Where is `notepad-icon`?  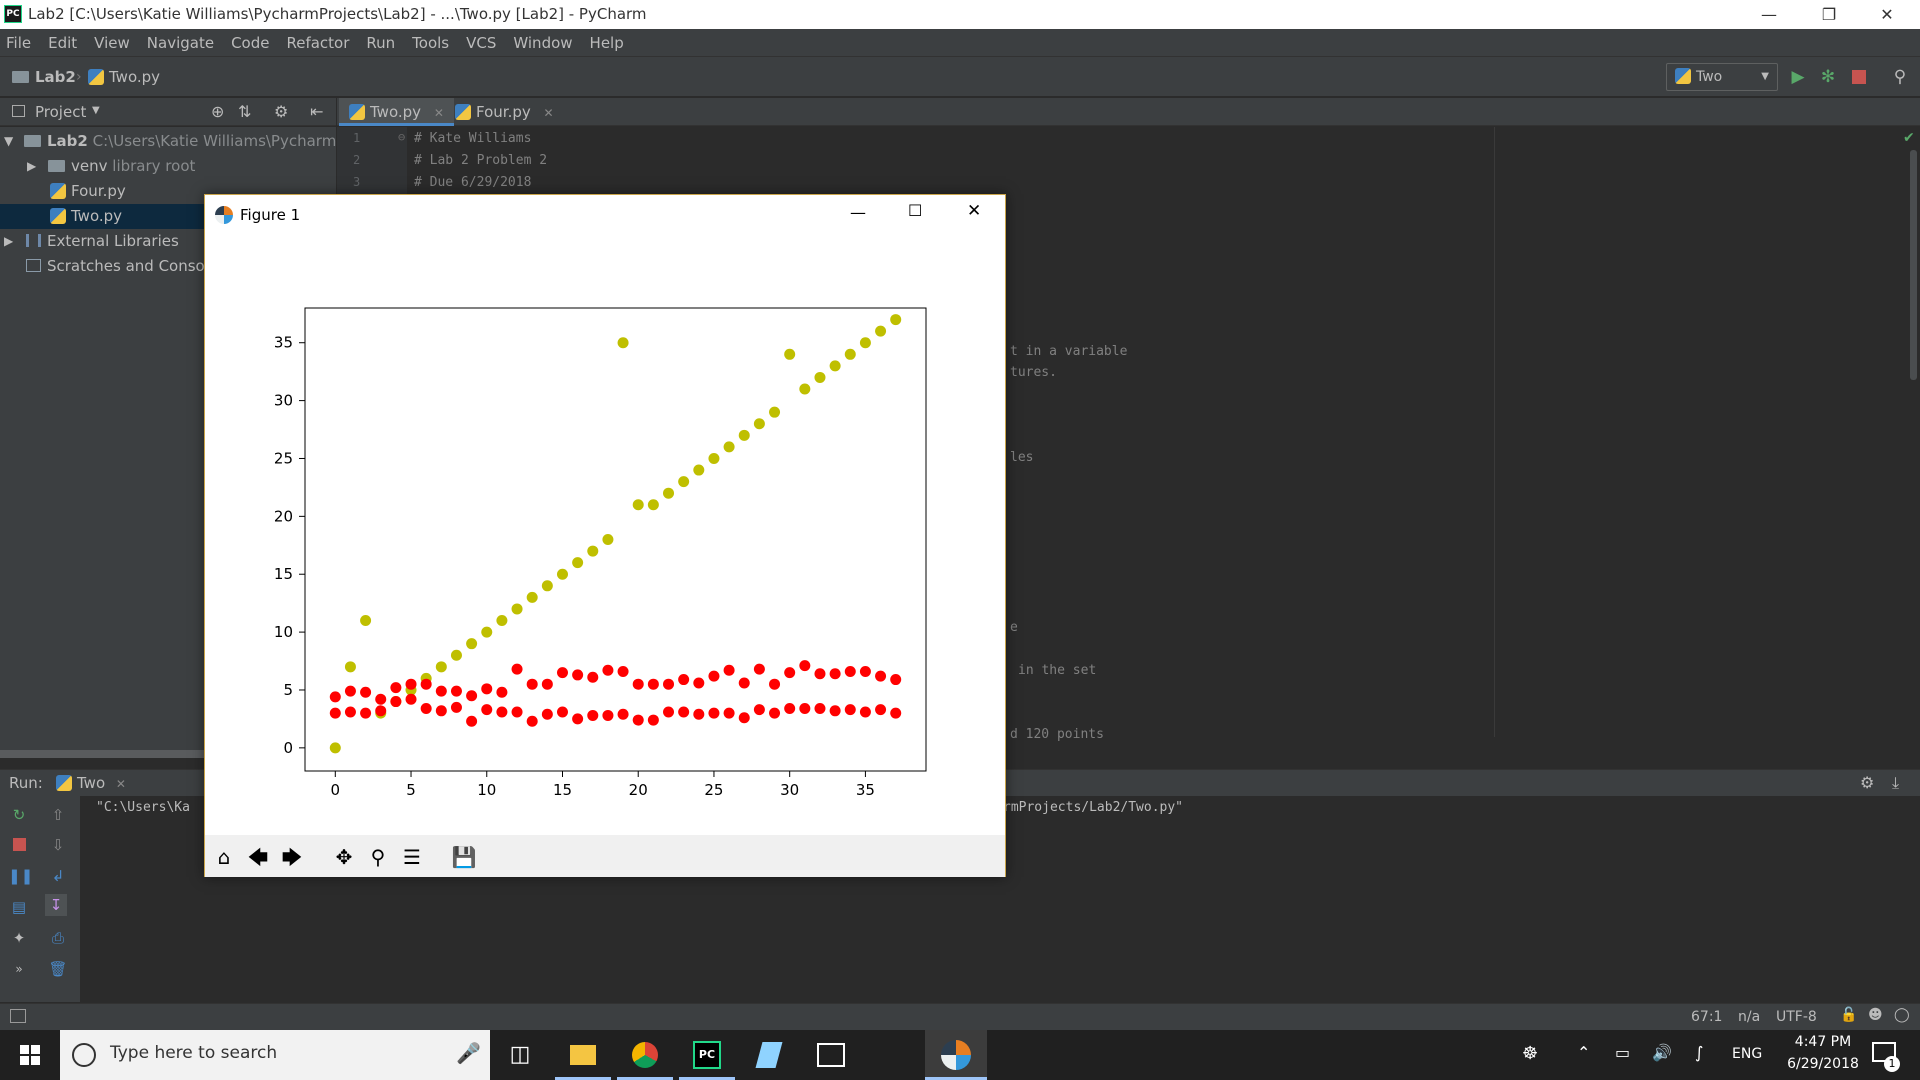 notepad-icon is located at coordinates (769, 1055).